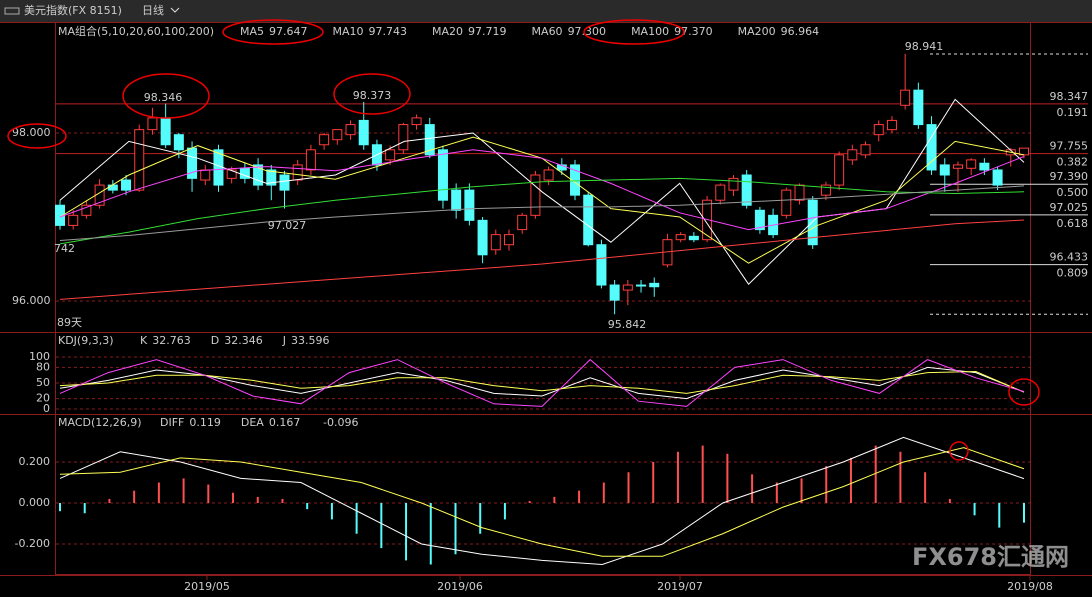  I want to click on y-tick-label: 96.000, so click(31, 300).